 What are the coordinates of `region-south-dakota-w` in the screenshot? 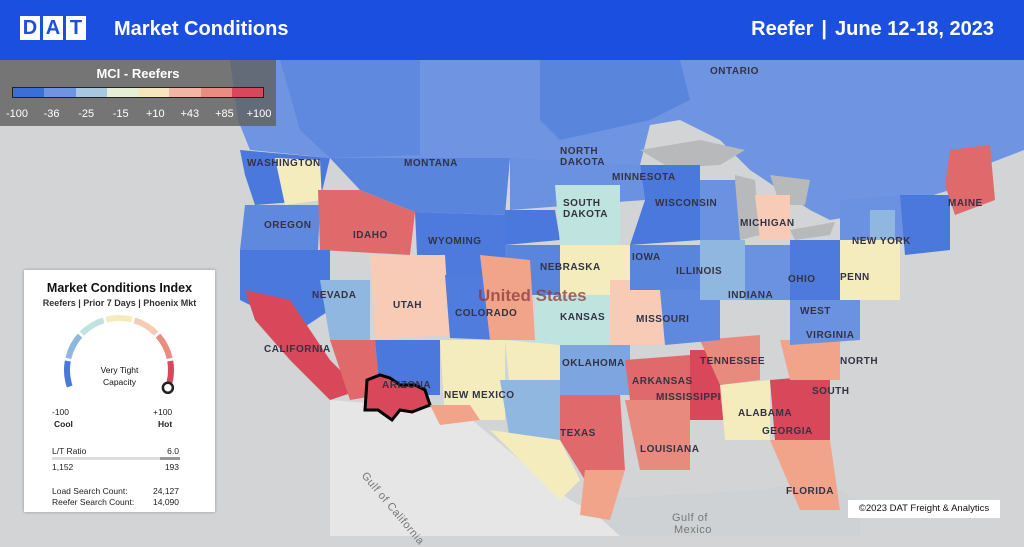 It's located at (532, 227).